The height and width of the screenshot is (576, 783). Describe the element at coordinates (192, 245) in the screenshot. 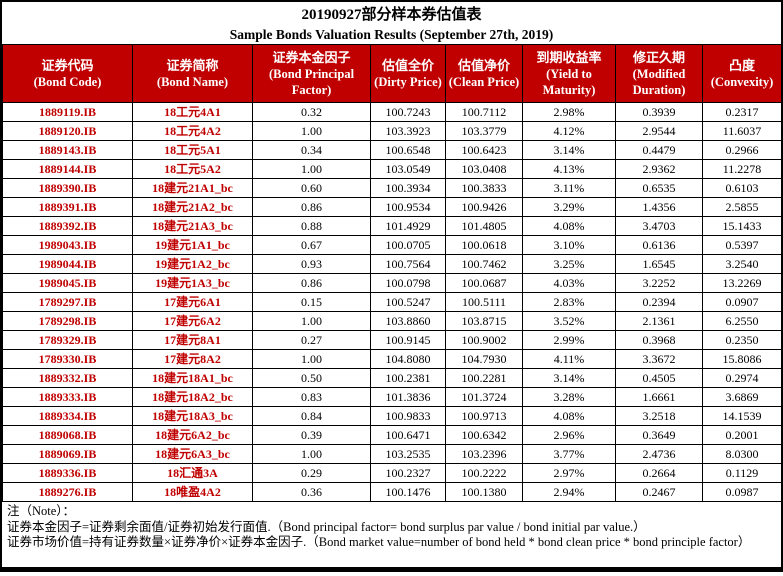

I see `cell-bond-name: 19建元1A1_bc` at that location.